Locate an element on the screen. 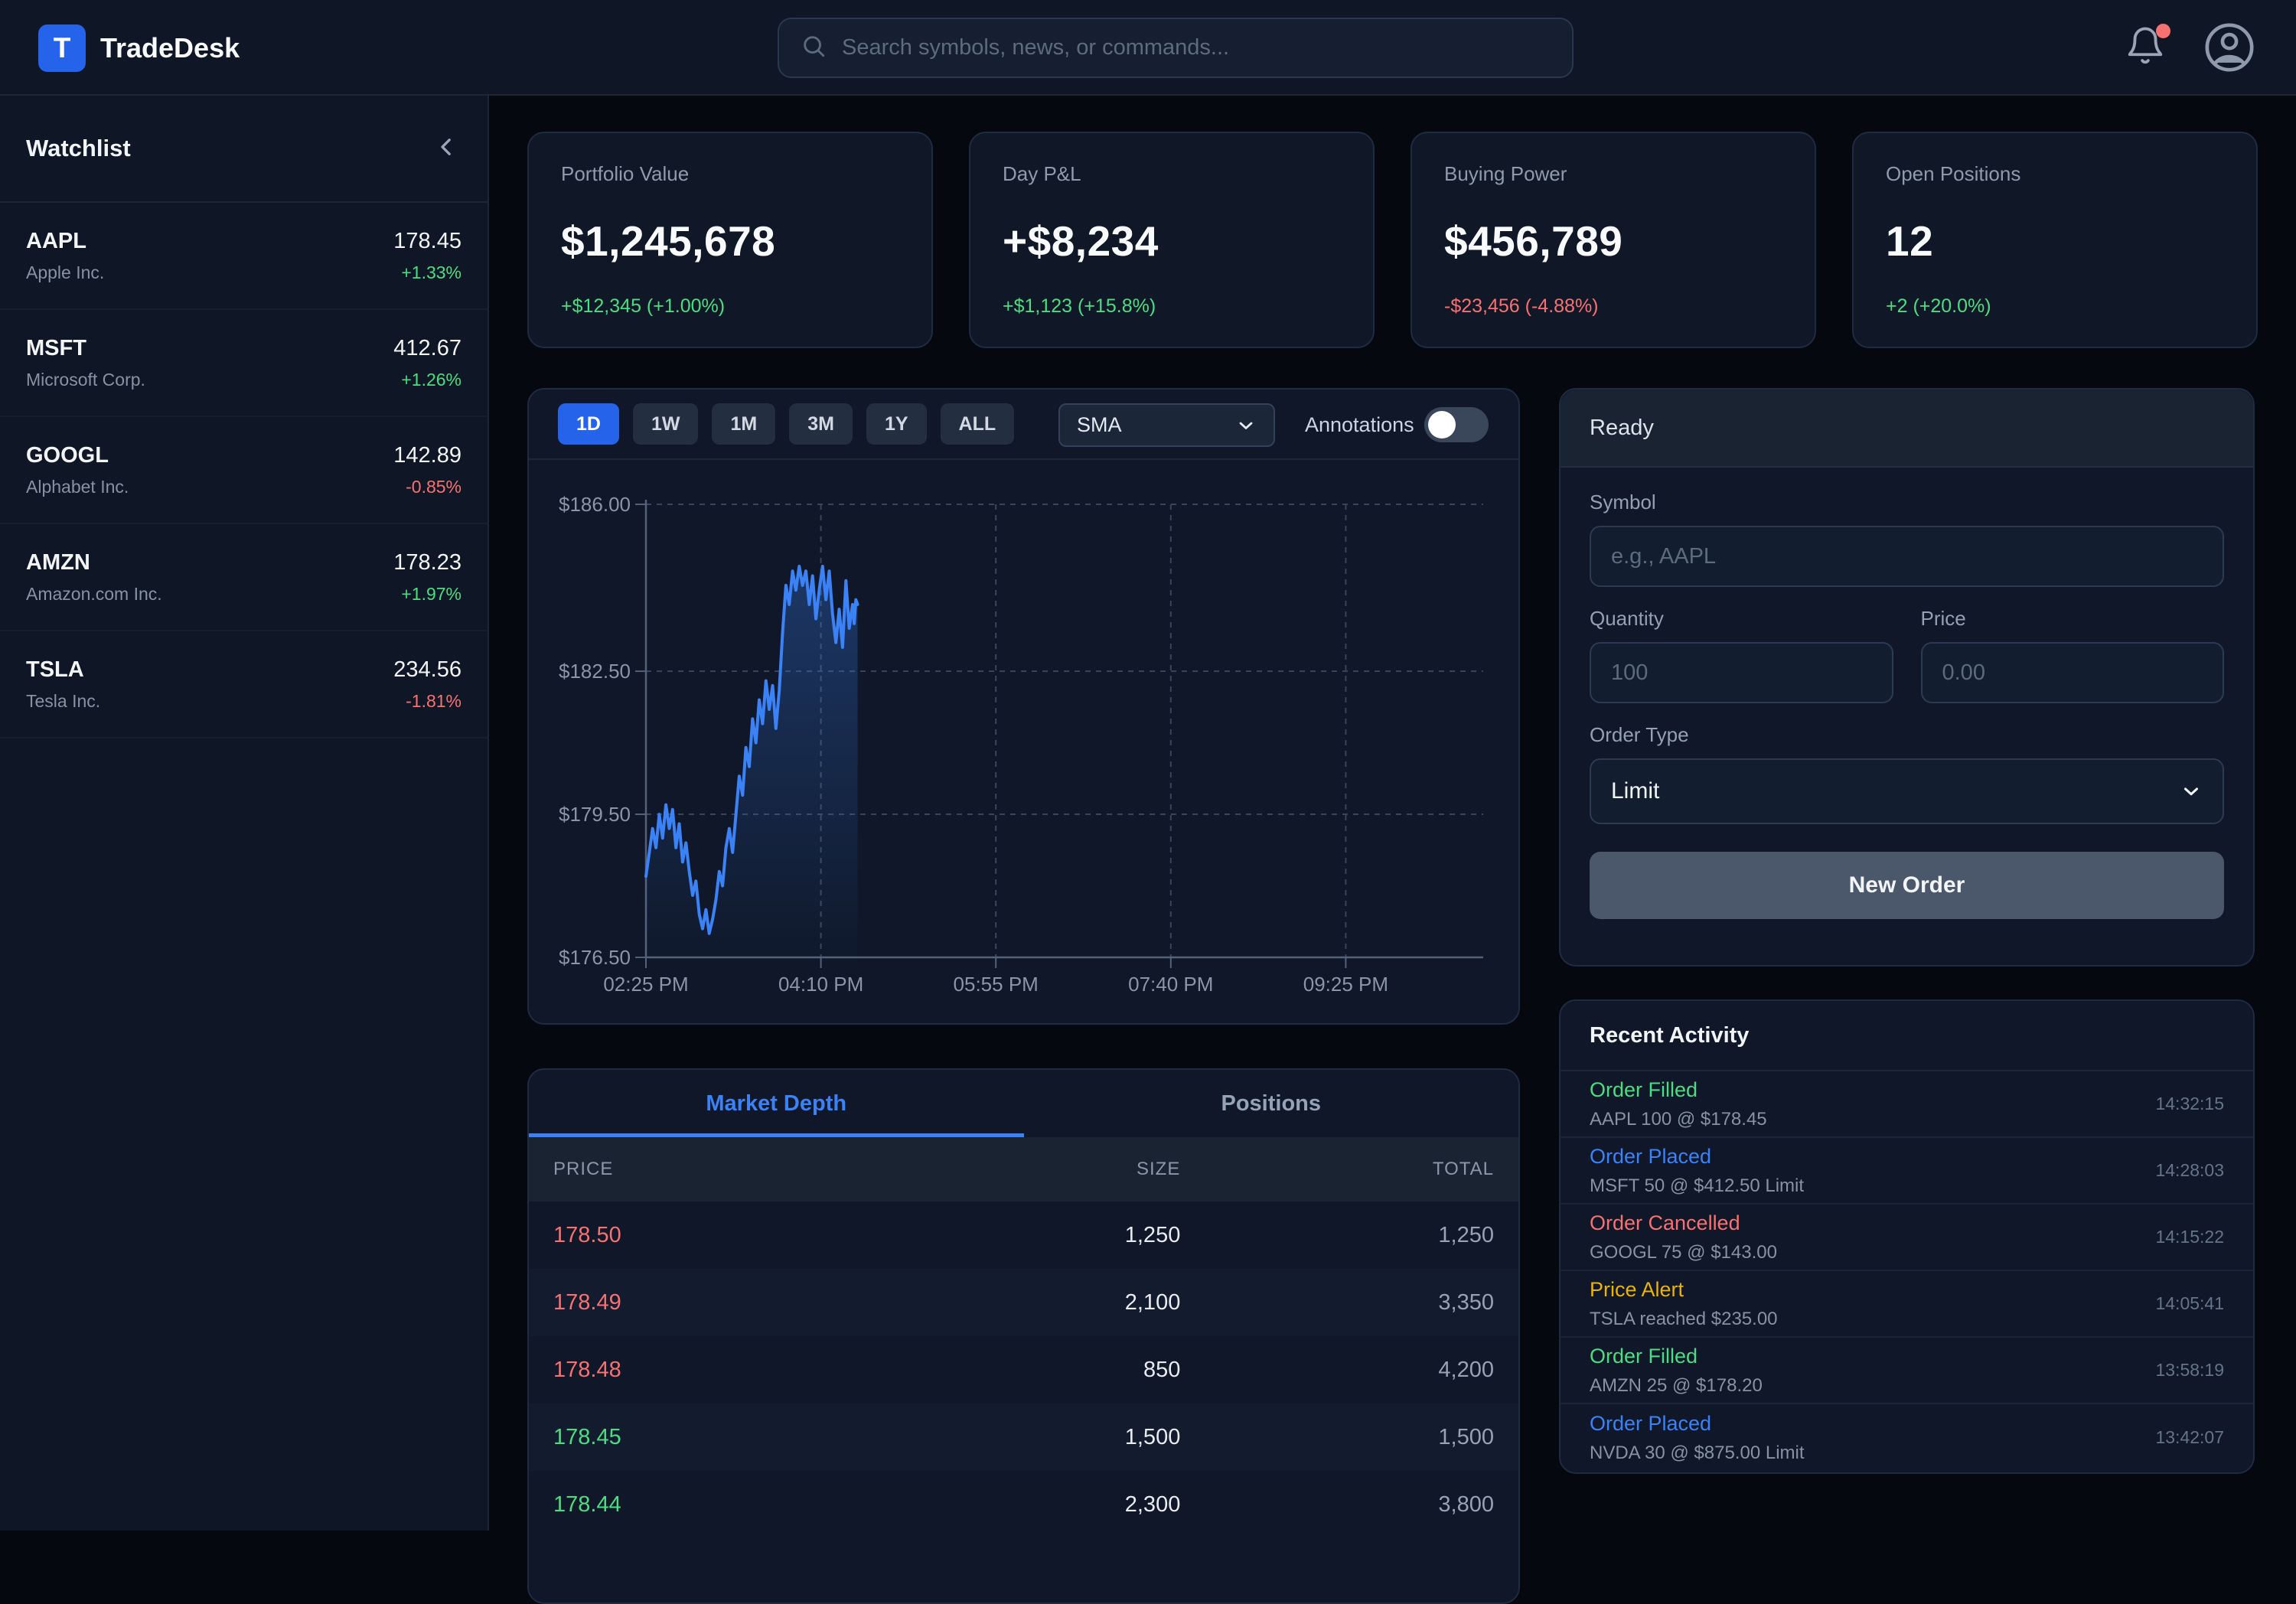 The height and width of the screenshot is (1604, 2296). stat-card: Day P&L +$8,234 +$1,123 (+15.8%) is located at coordinates (1172, 240).